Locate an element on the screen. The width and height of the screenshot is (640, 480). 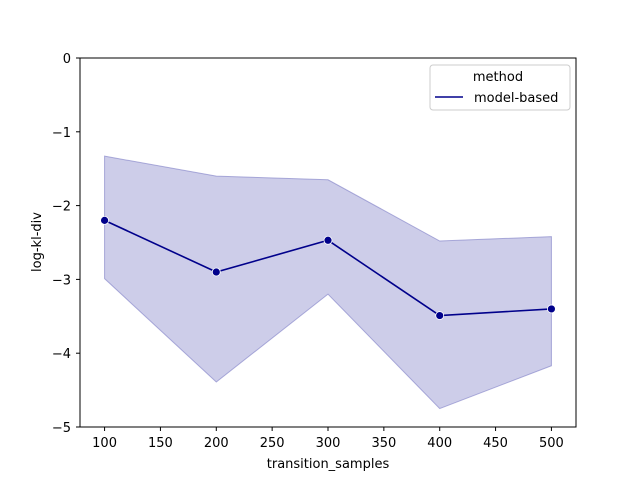
x-tick-label: 450 is located at coordinates (495, 443).